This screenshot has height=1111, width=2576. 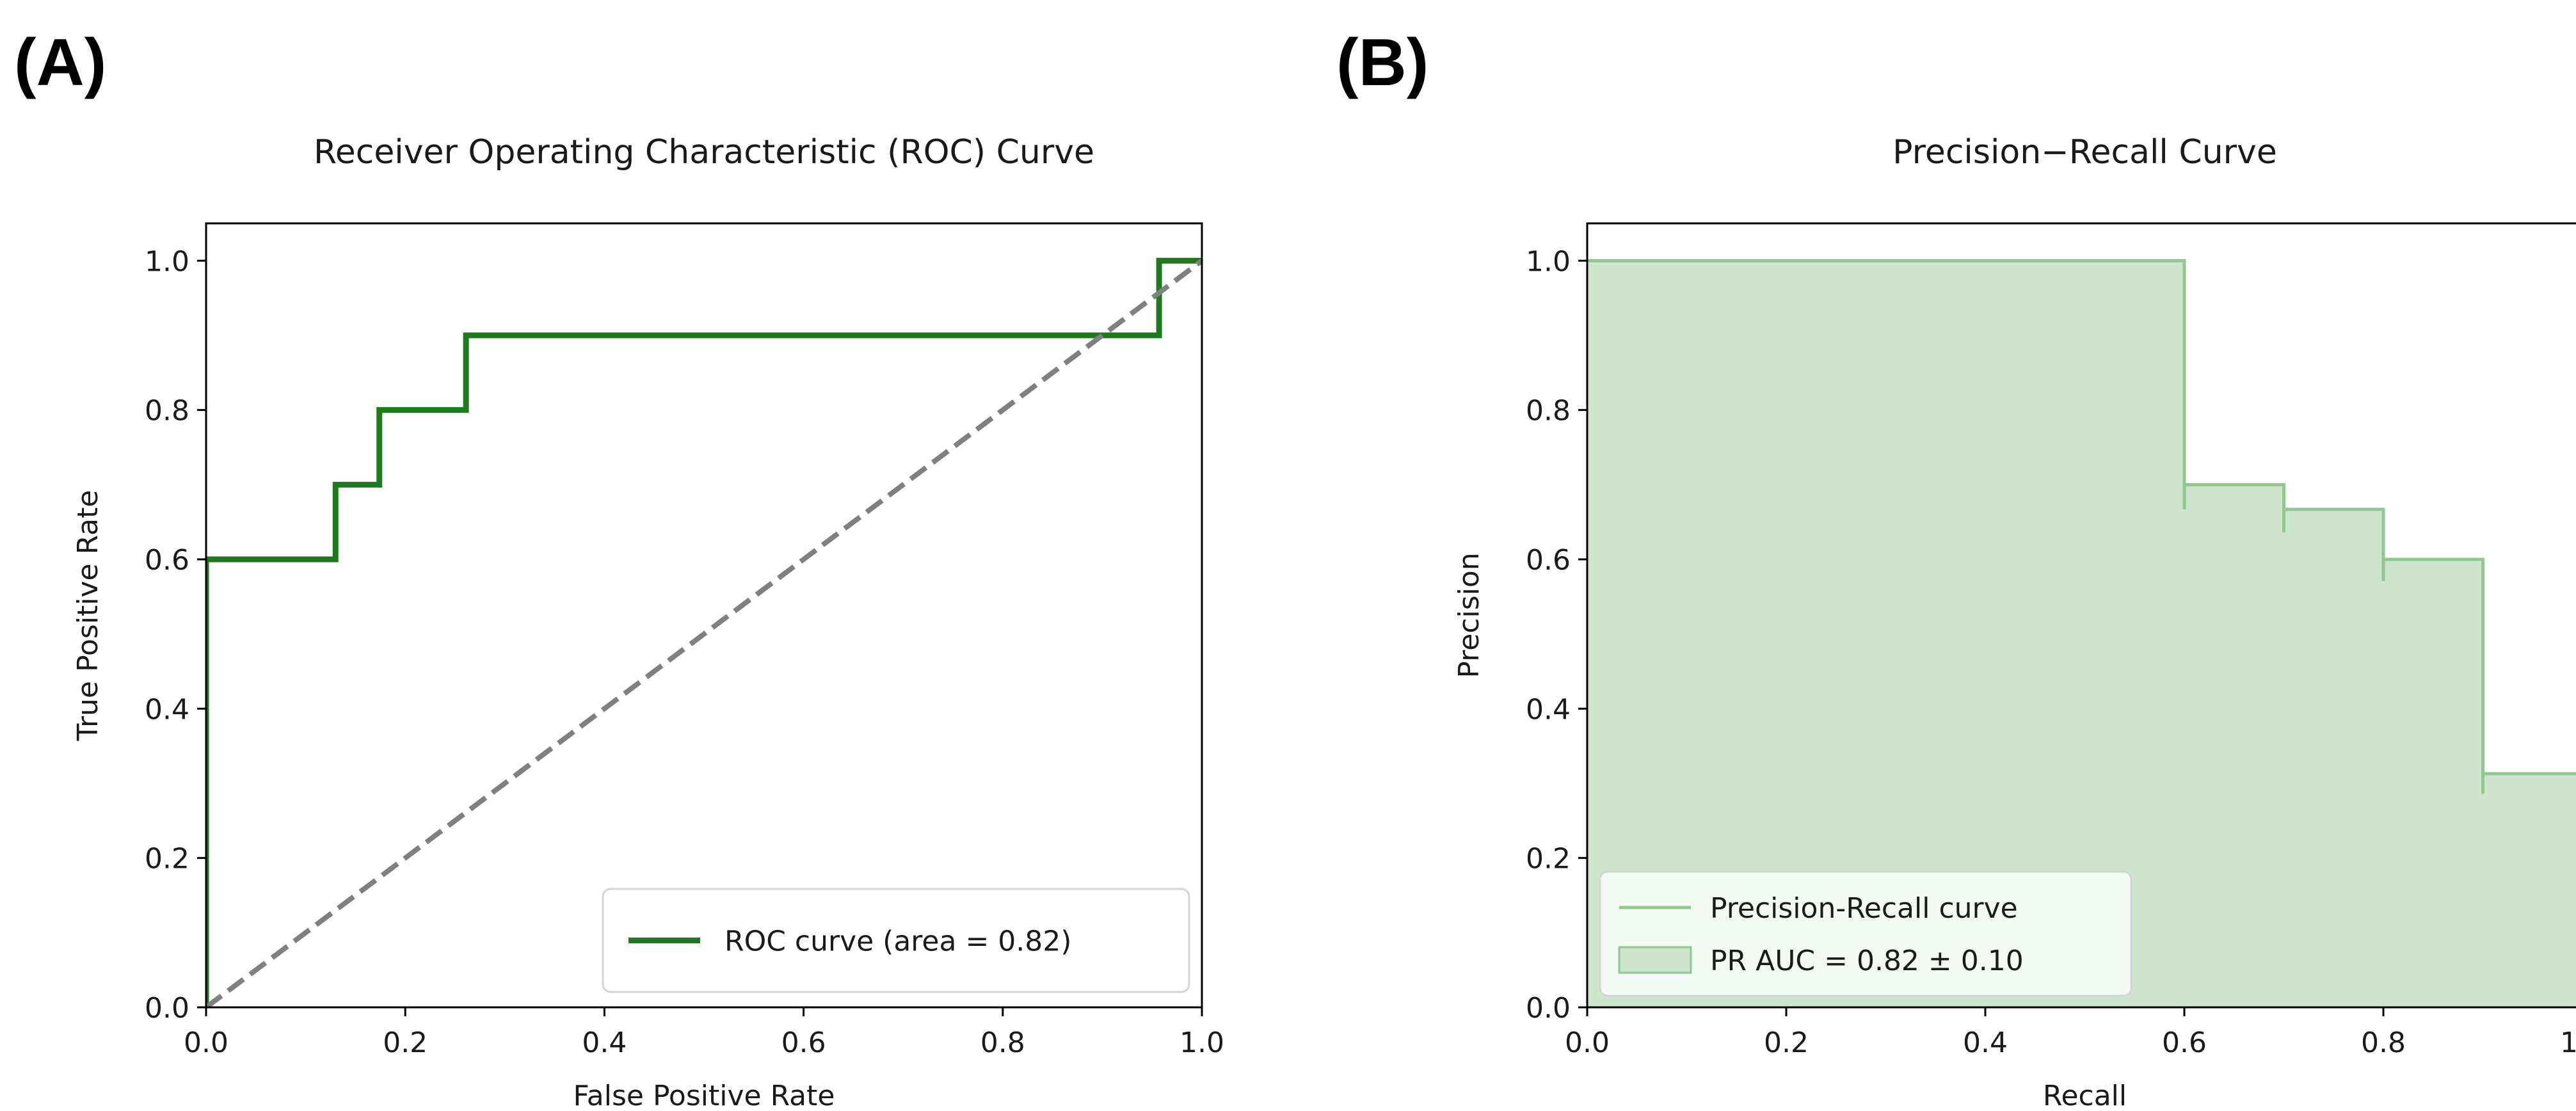 What do you see at coordinates (1469, 615) in the screenshot?
I see `pr-ylabel: Precision` at bounding box center [1469, 615].